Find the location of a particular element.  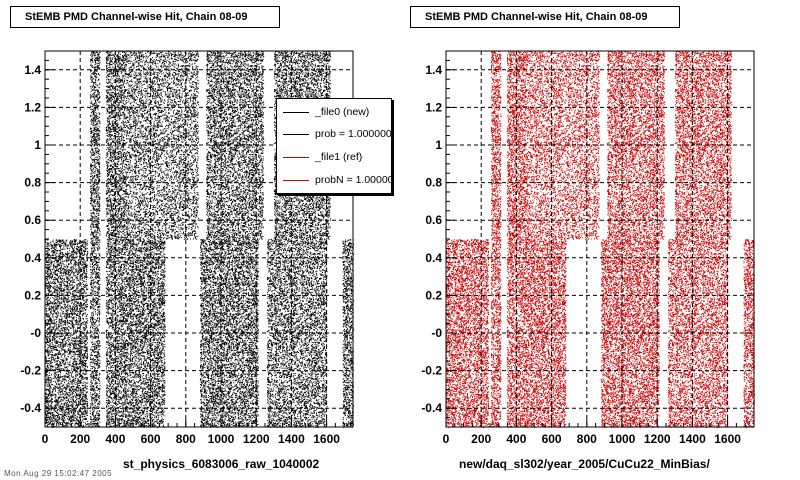

legend-label: prob = 1.000000 is located at coordinates (353, 134).